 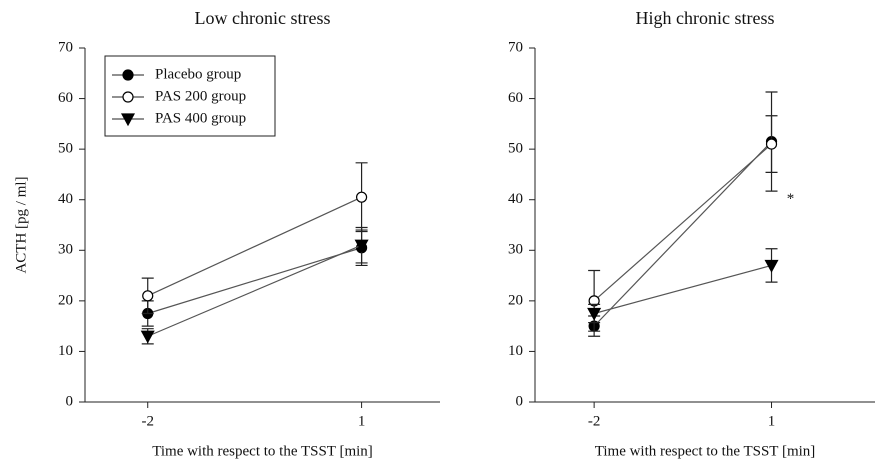 What do you see at coordinates (263, 18) in the screenshot?
I see `chart-title: Low chronic stress` at bounding box center [263, 18].